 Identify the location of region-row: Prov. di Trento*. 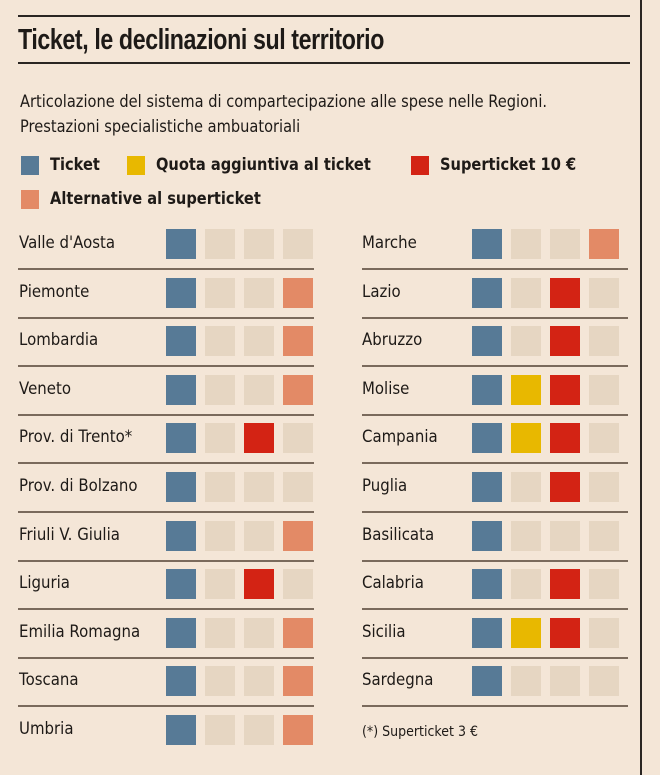
(170, 438).